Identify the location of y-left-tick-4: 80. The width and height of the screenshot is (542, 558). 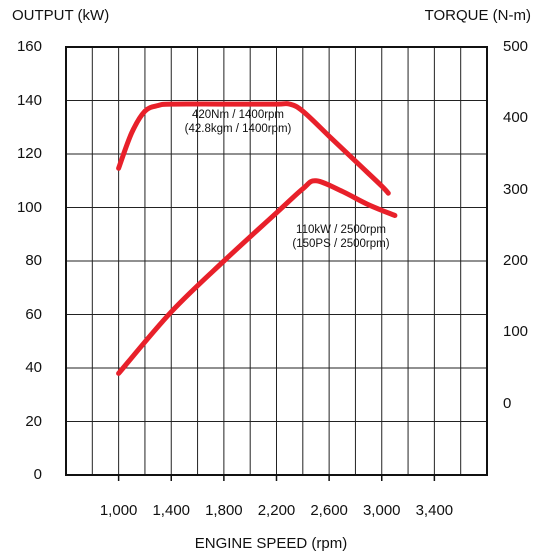
(33, 260).